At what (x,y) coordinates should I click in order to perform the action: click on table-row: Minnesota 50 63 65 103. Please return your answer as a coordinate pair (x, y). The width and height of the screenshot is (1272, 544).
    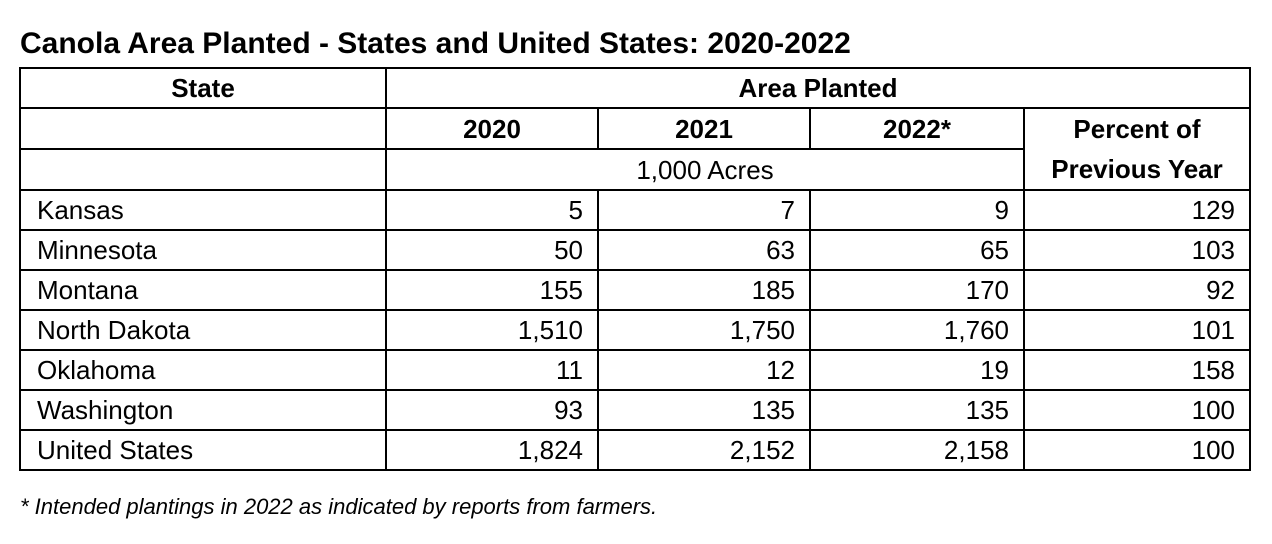
    Looking at the image, I should click on (635, 250).